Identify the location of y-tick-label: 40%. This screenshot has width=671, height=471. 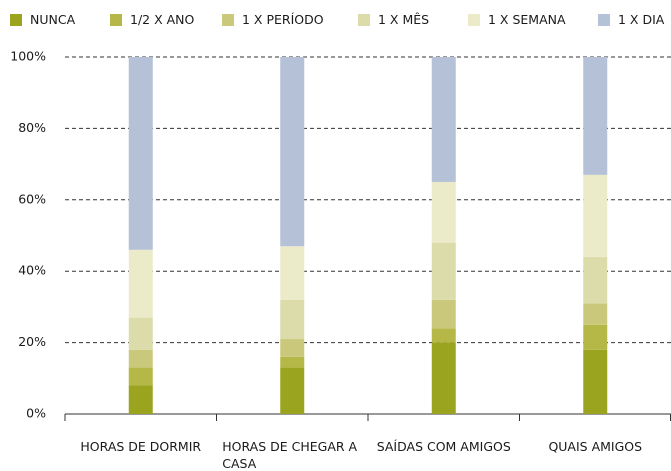
(32, 270).